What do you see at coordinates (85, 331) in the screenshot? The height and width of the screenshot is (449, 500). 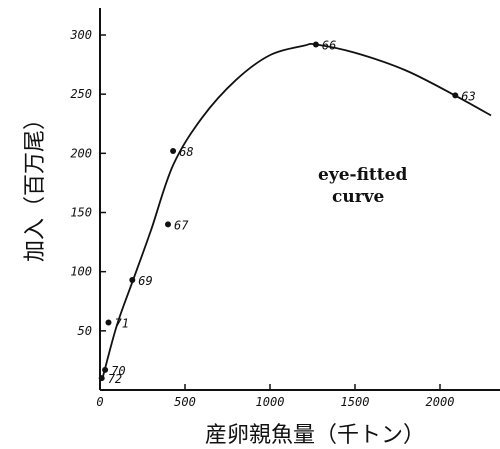 I see `y-tick-label: 50` at bounding box center [85, 331].